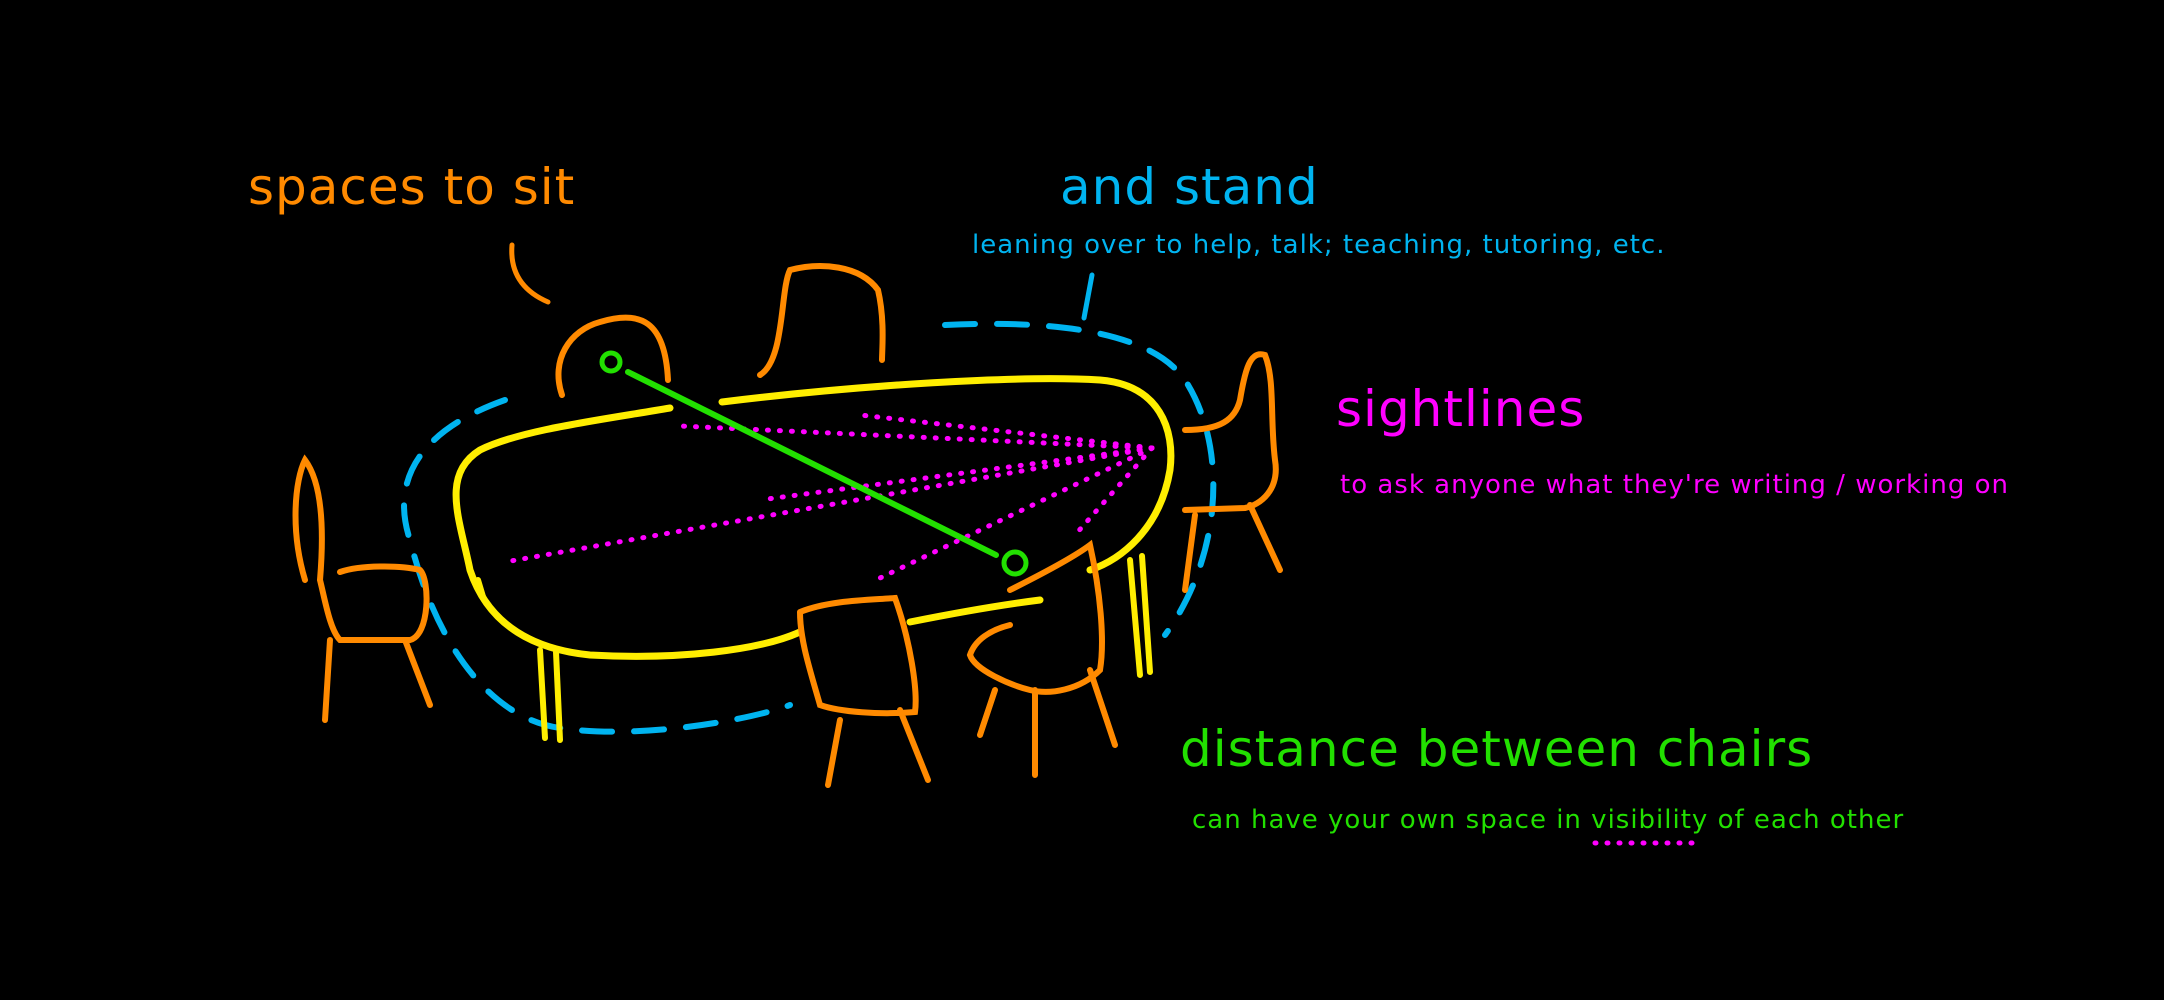 The image size is (2164, 1000). Describe the element at coordinates (1189, 187) in the screenshot. I see `and-stand-label: and stand` at that location.